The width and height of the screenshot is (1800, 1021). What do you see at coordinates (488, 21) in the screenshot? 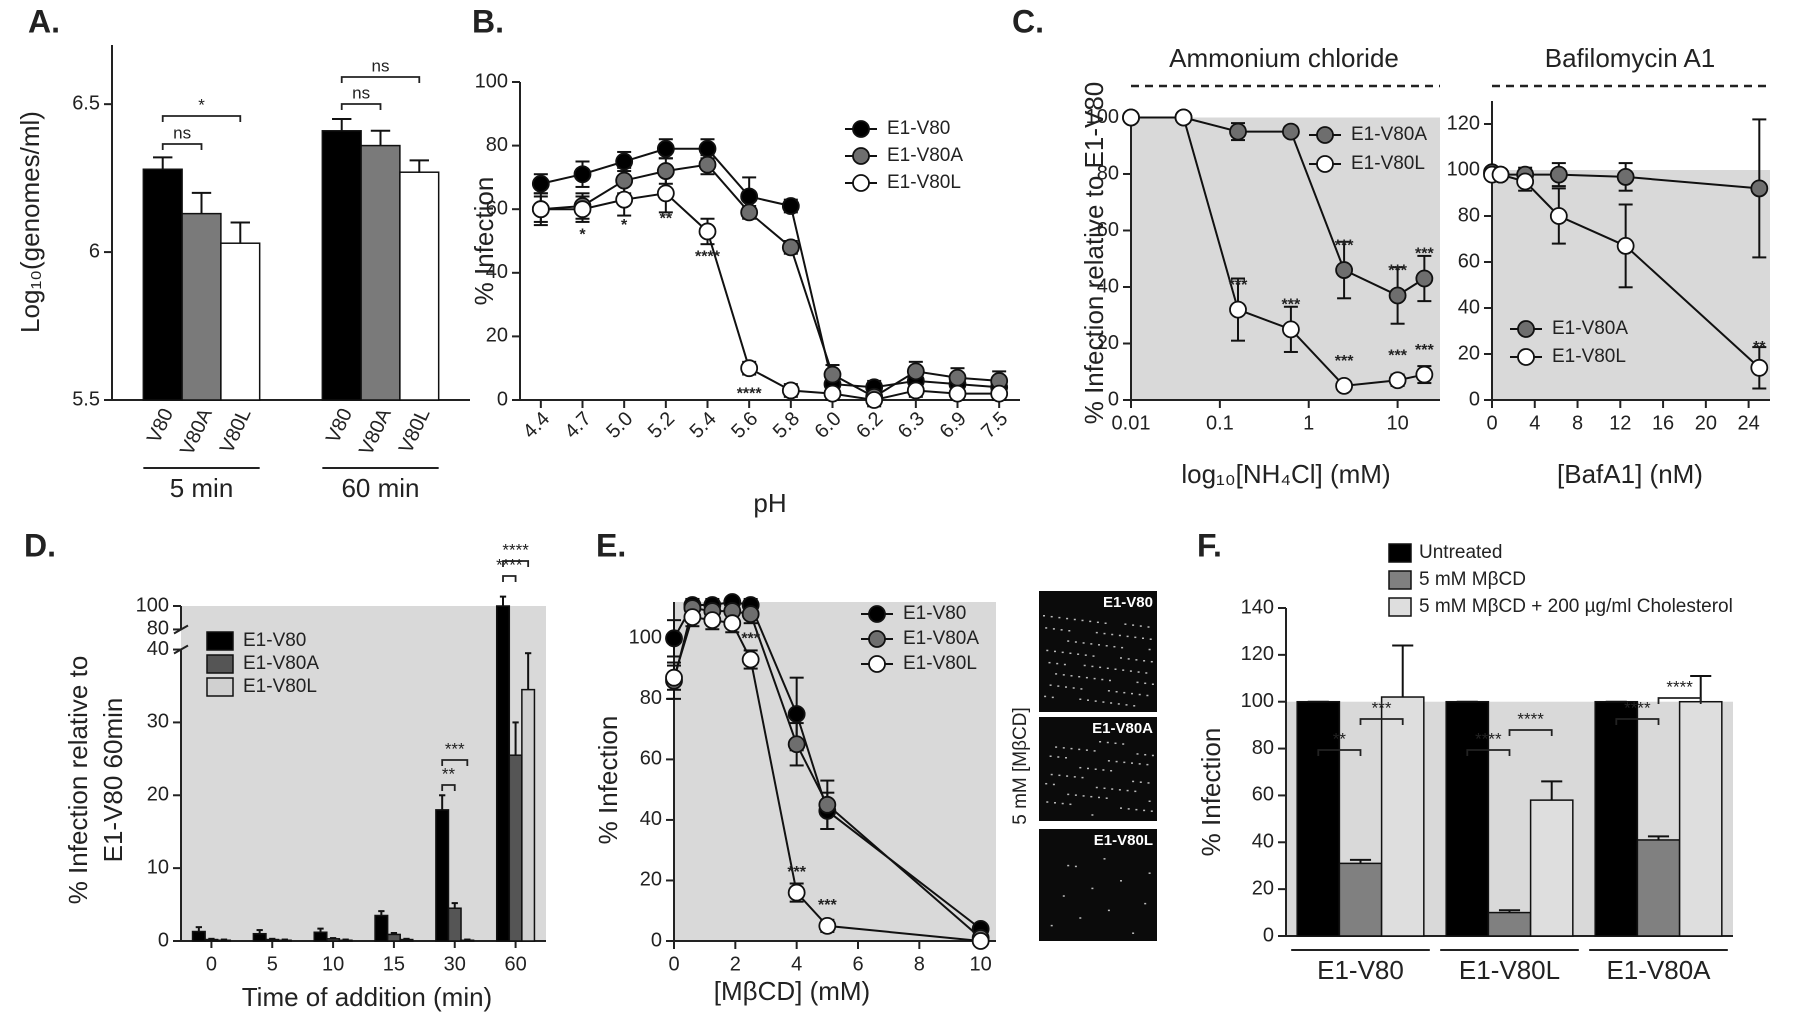
I see `panel-label: B.` at bounding box center [488, 21].